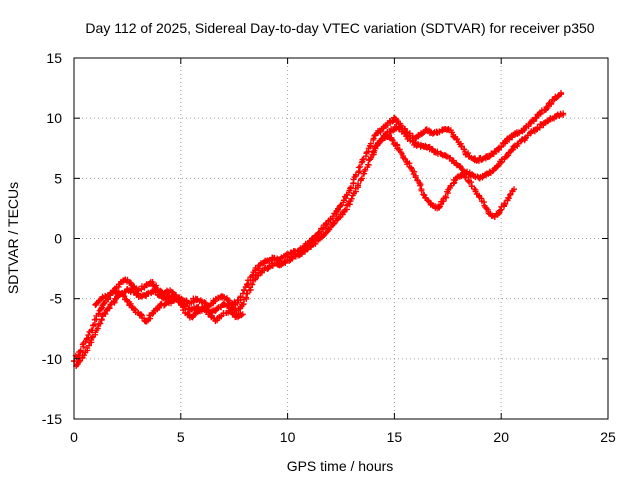 This screenshot has height=480, width=640. What do you see at coordinates (608, 437) in the screenshot?
I see `x-tick-label: 25` at bounding box center [608, 437].